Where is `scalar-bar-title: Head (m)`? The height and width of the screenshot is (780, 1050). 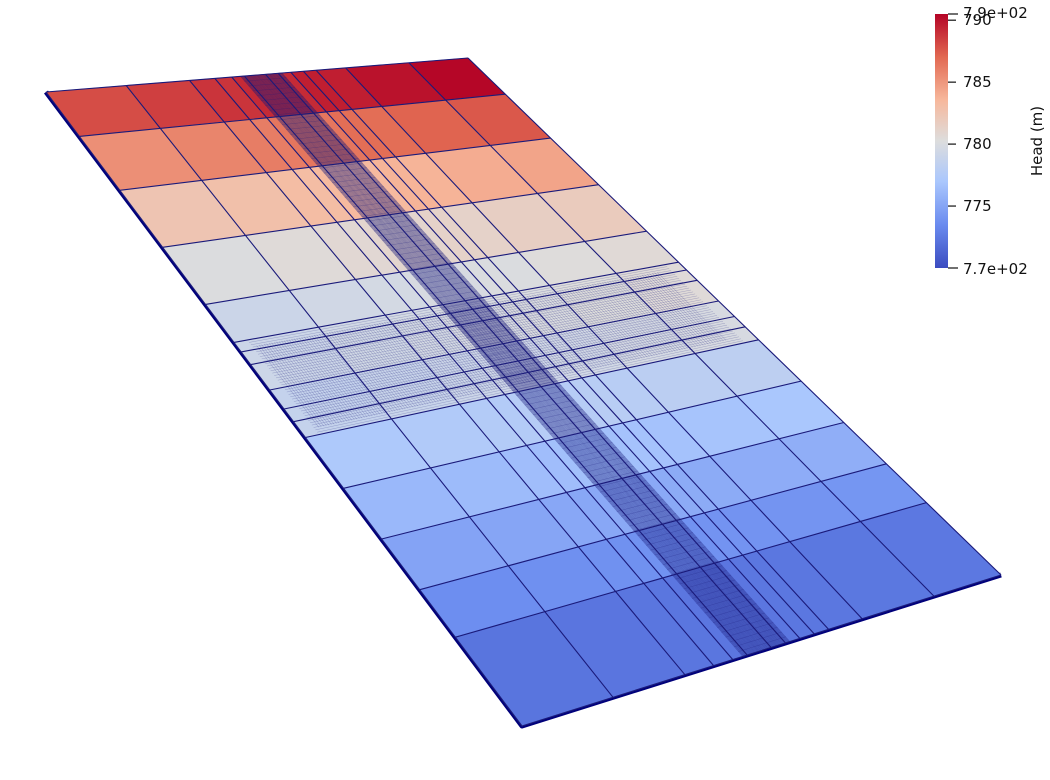 scalar-bar-title: Head (m) is located at coordinates (1037, 141).